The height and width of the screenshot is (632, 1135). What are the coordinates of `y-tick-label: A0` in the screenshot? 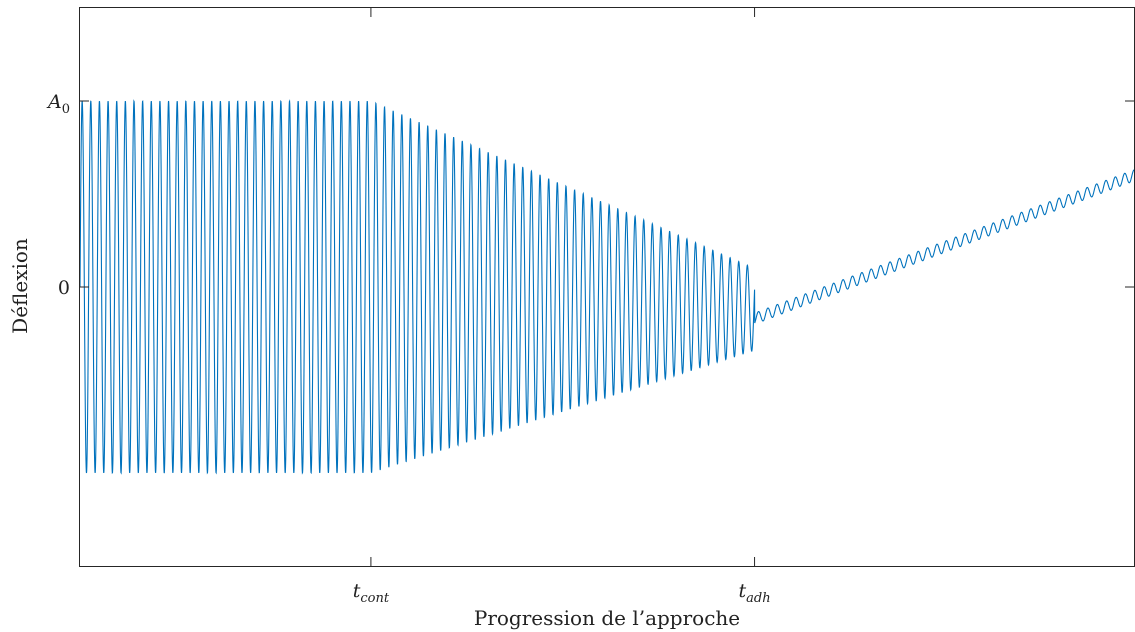 It's located at (58, 104).